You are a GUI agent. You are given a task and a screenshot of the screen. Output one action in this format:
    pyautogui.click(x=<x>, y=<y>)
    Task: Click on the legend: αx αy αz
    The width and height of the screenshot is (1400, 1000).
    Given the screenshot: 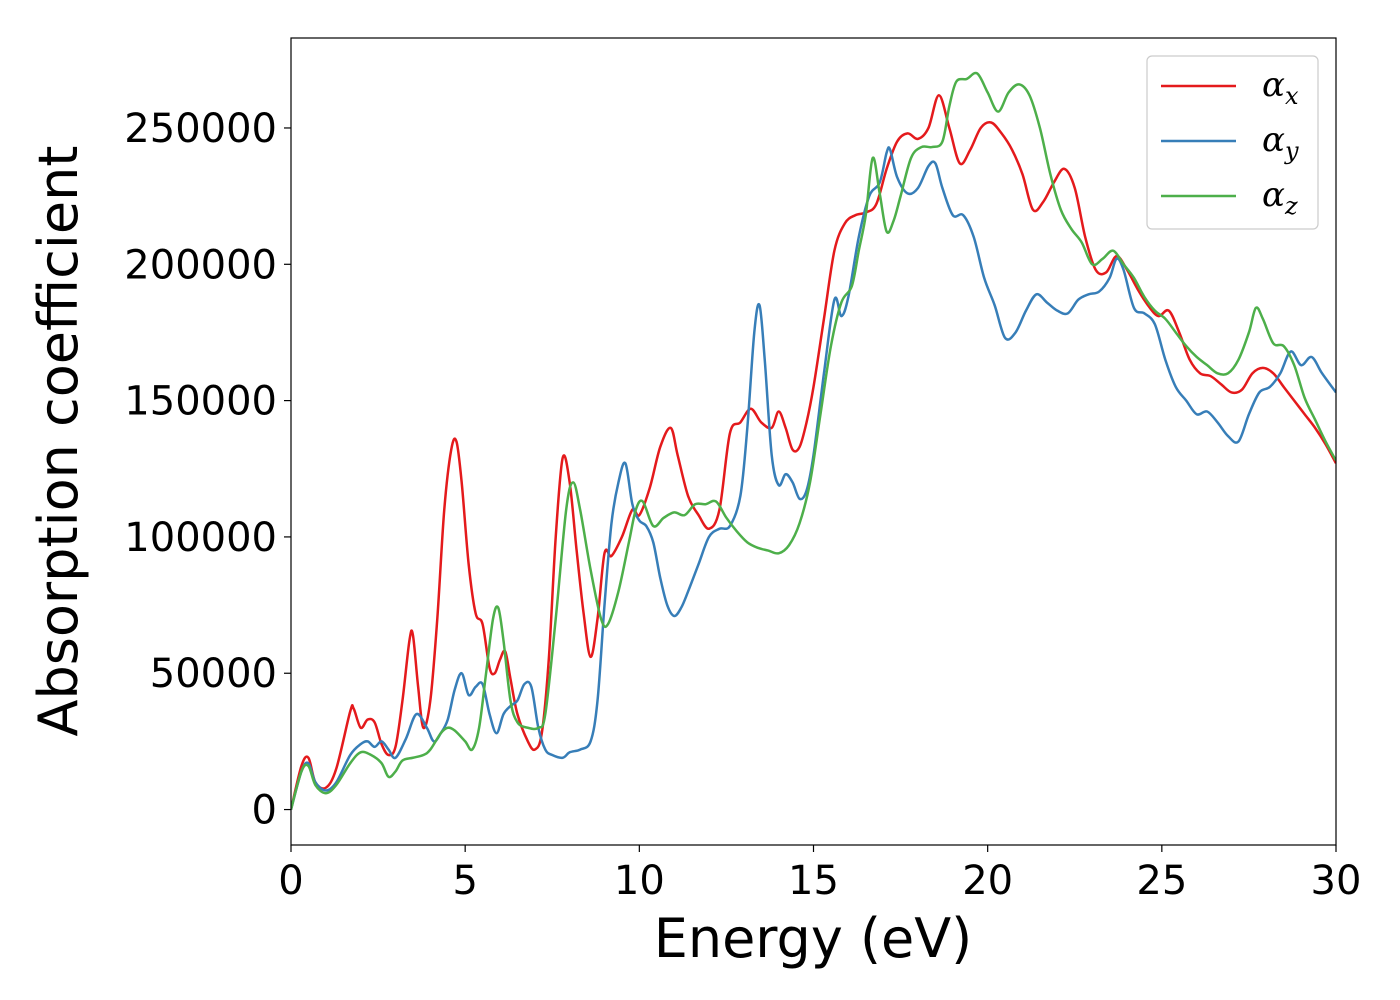 What is the action you would take?
    pyautogui.click(x=1232, y=142)
    